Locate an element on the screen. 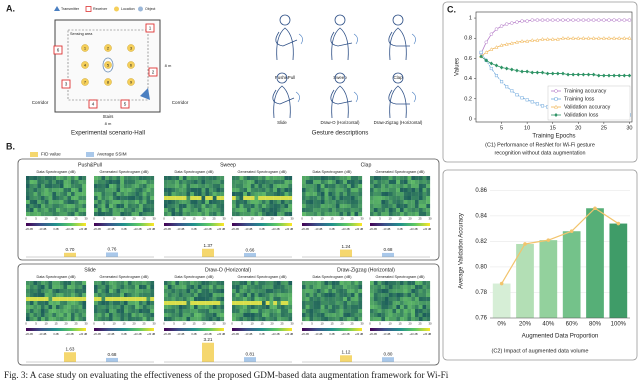 This screenshot has height=382, width=640. location is located at coordinates (108, 82).